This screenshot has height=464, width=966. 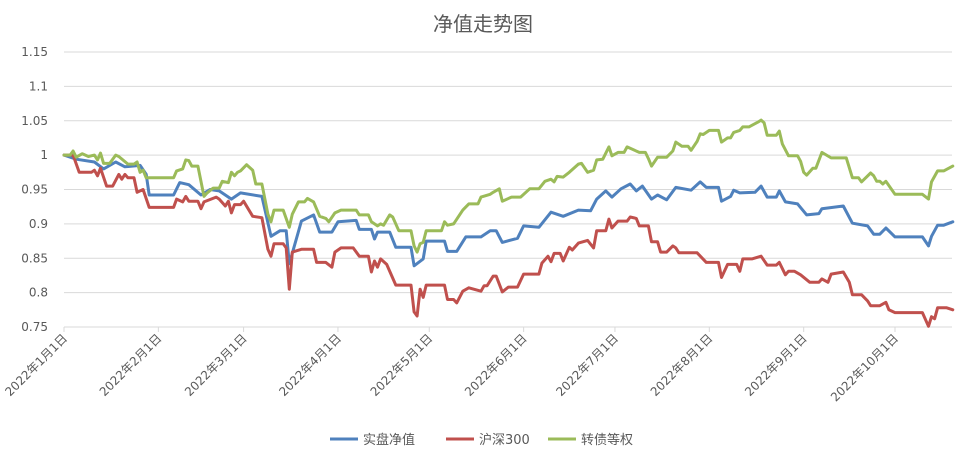 I want to click on legend-item: 转债等权, so click(x=590, y=440).